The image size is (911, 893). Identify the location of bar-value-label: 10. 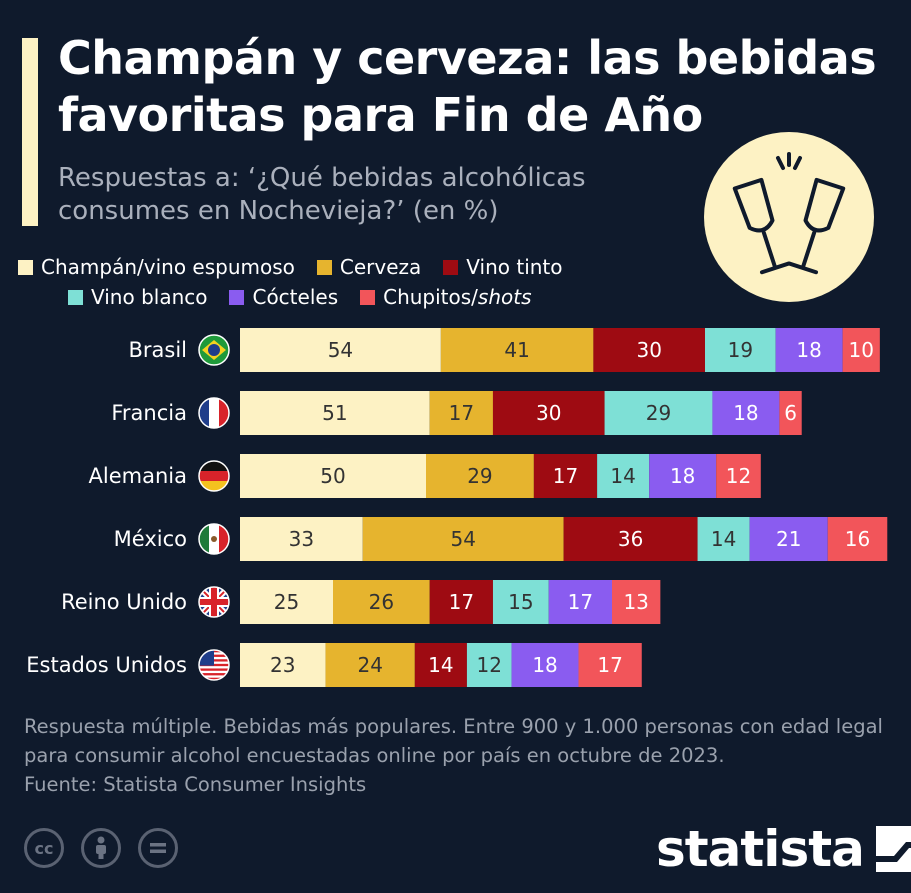
(861, 350).